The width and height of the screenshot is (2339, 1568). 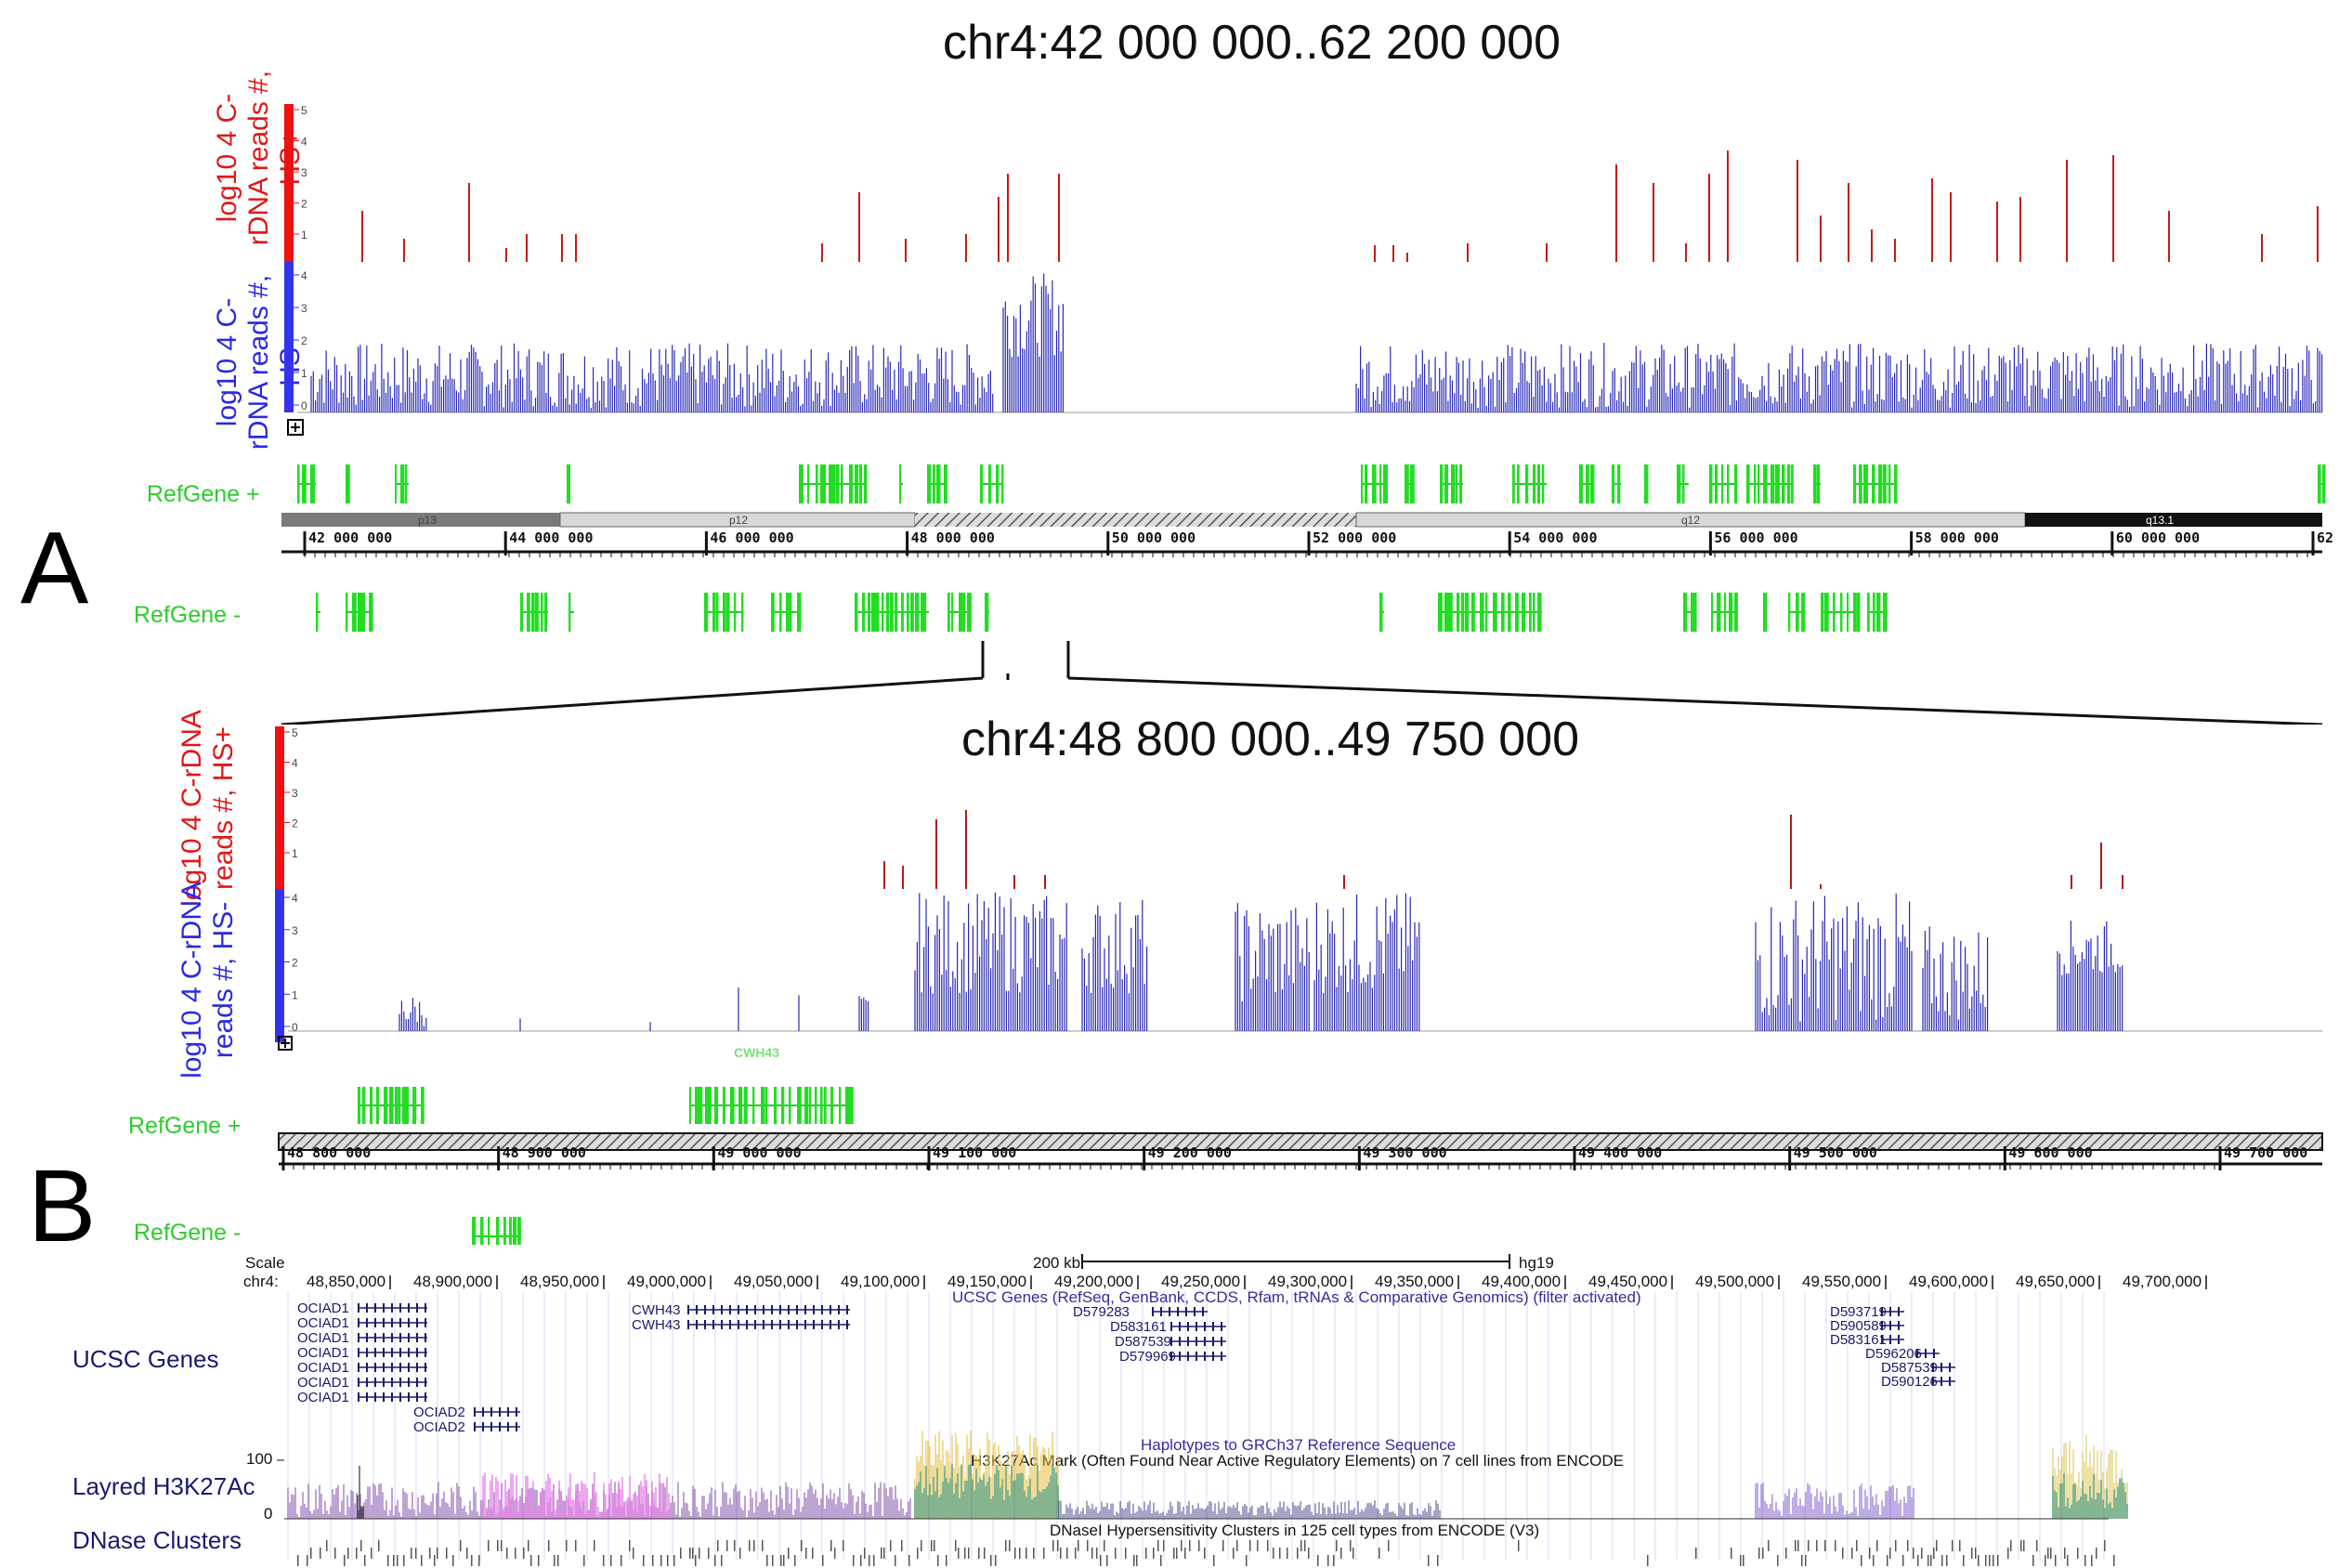 I want to click on ucsc-coord-label: 49,700,000, so click(x=2162, y=1281).